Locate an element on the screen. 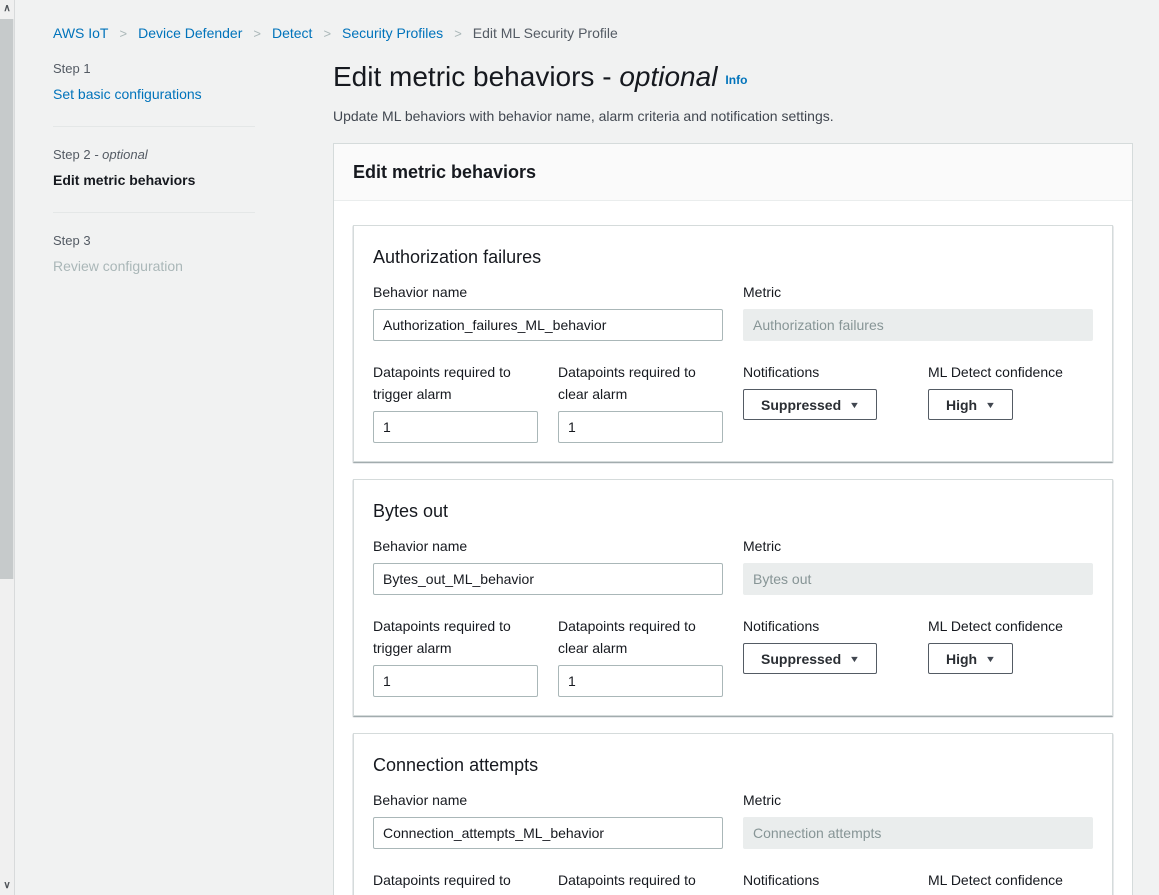 This screenshot has width=1159, height=895. step-3: Step 3 Review configuration is located at coordinates (154, 254).